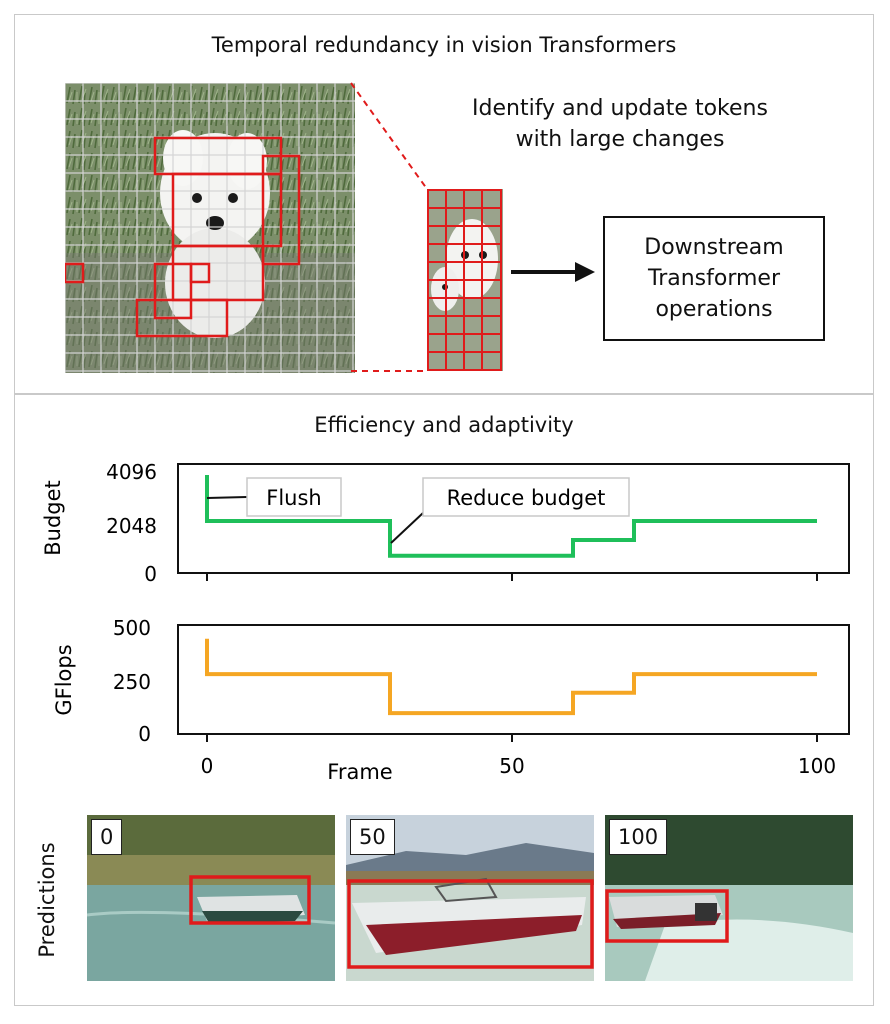 The width and height of the screenshot is (890, 1024). What do you see at coordinates (144, 734) in the screenshot?
I see `gflops-ytick-0: 0` at bounding box center [144, 734].